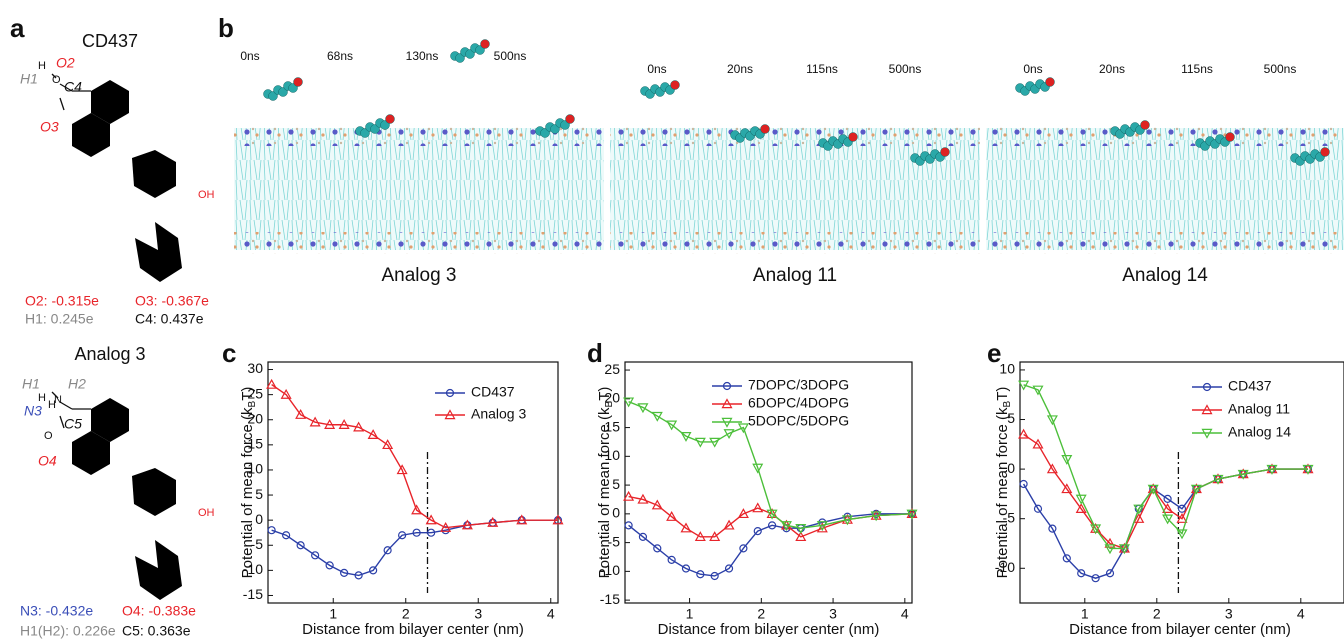 This screenshot has width=1344, height=640. What do you see at coordinates (172, 301) in the screenshot?
I see `charge: O3: -0.367e` at bounding box center [172, 301].